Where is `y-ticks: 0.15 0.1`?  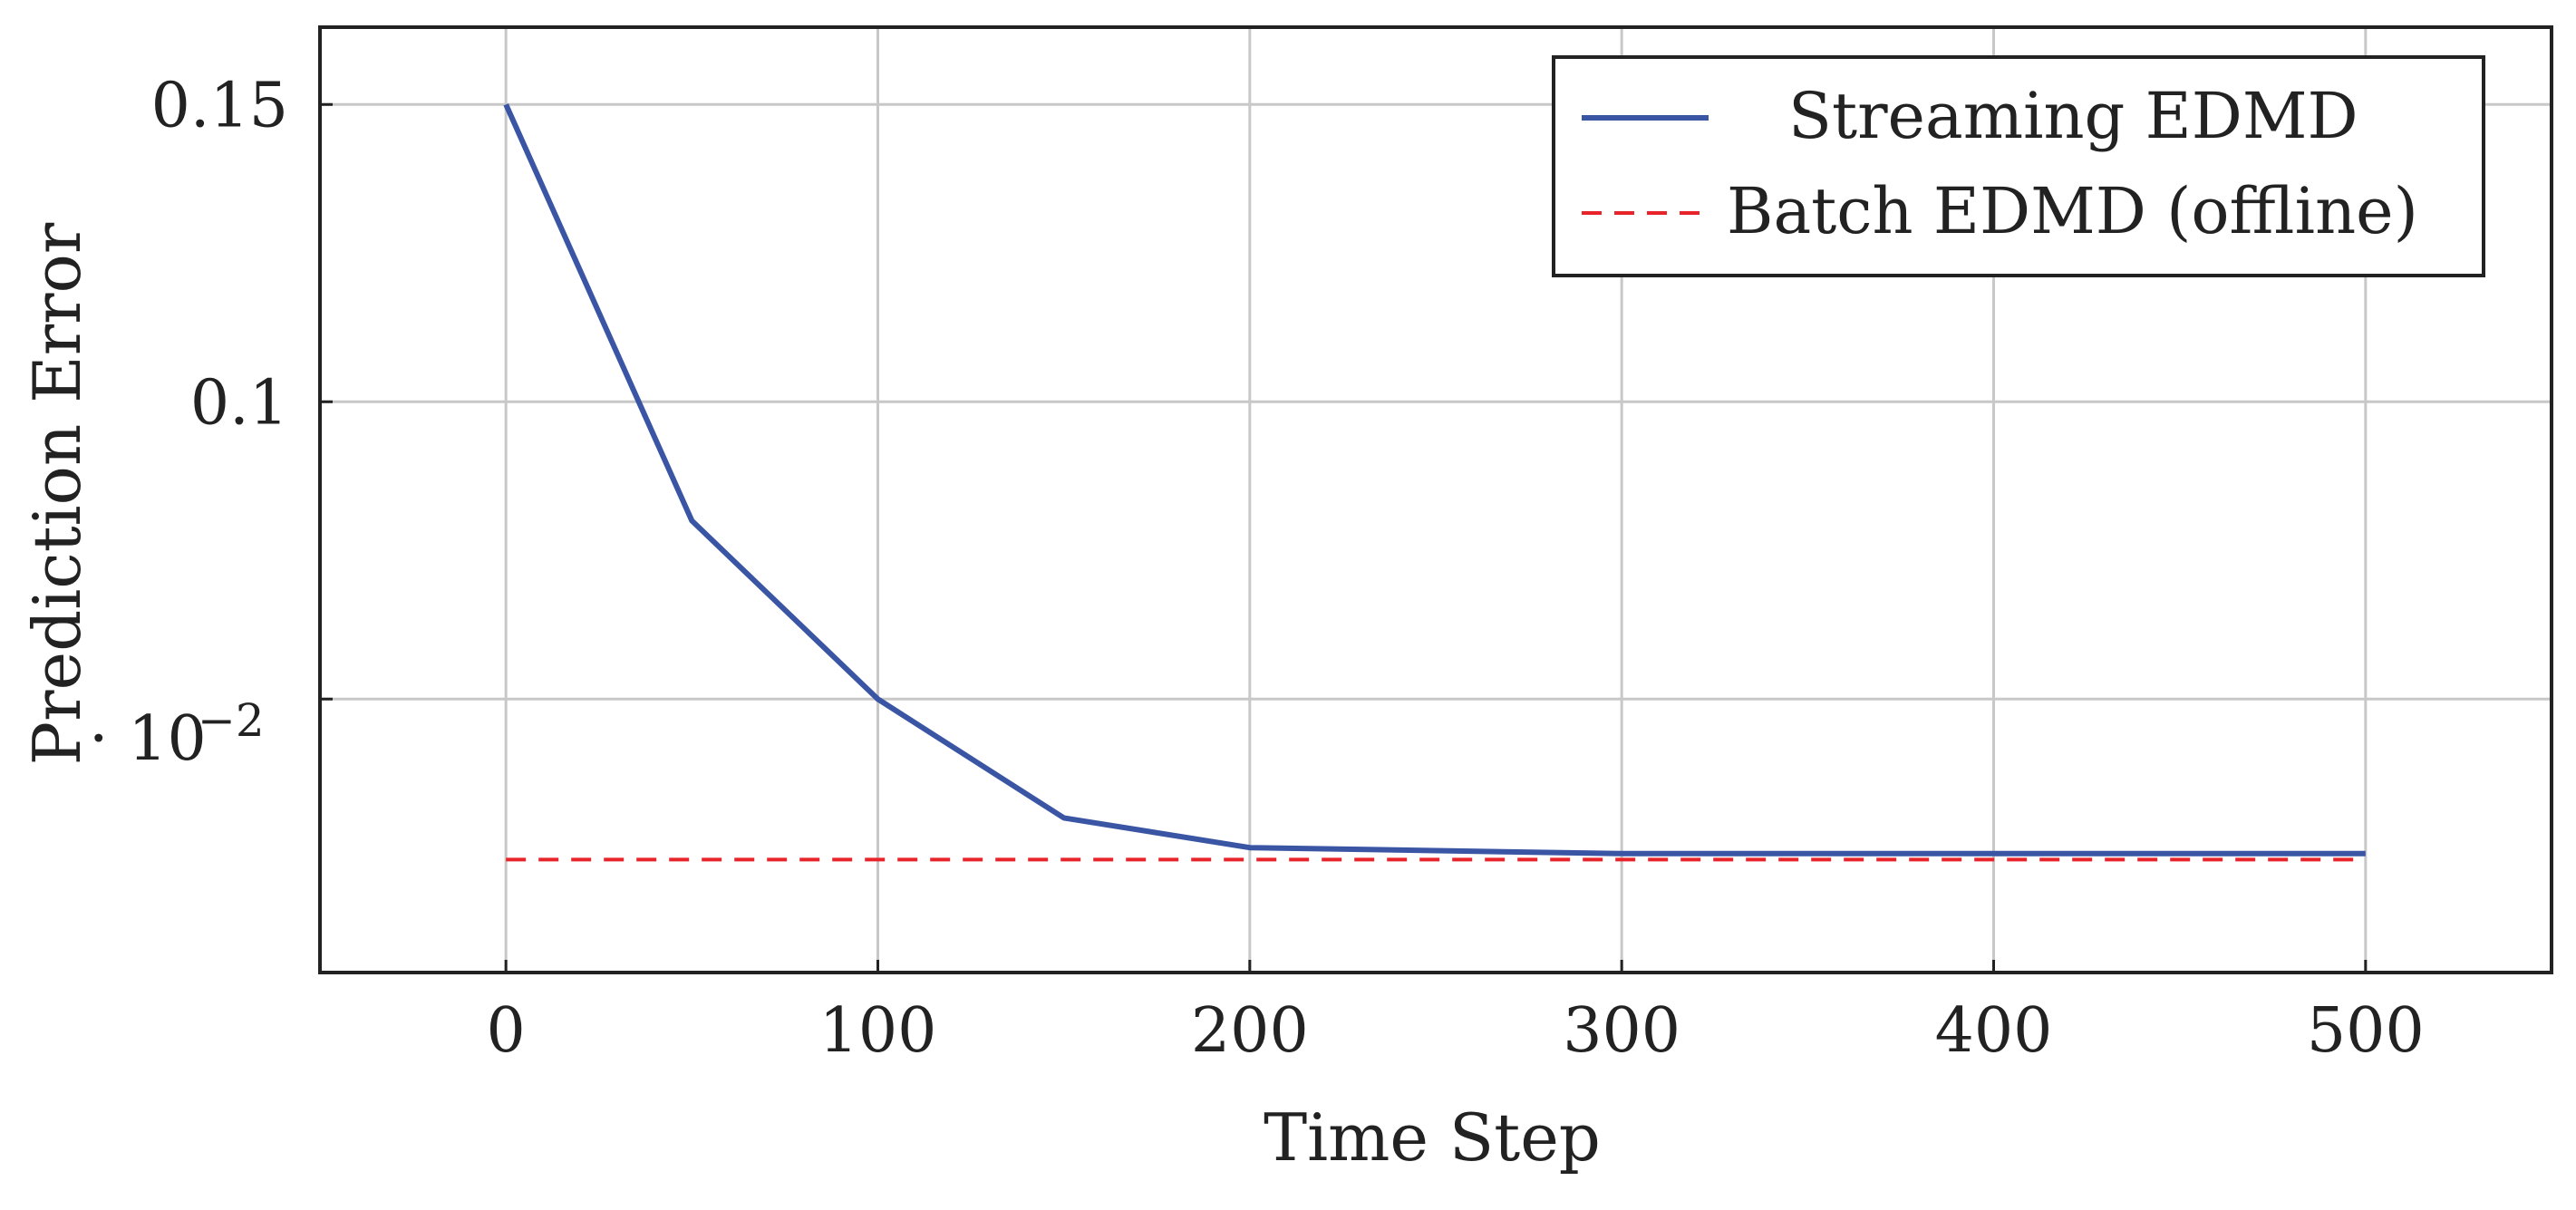
y-ticks: 0.15 0.1 is located at coordinates (242, 385).